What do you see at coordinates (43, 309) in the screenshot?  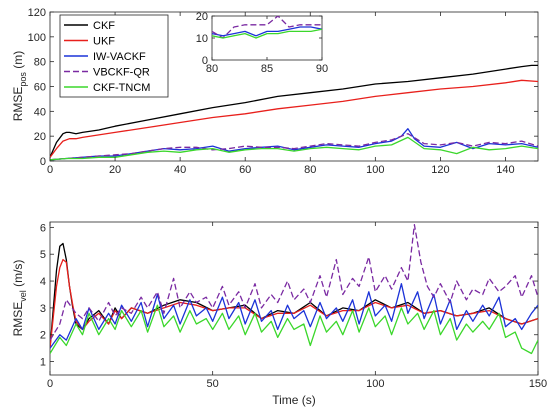 I see `y-tick-label: 3` at bounding box center [43, 309].